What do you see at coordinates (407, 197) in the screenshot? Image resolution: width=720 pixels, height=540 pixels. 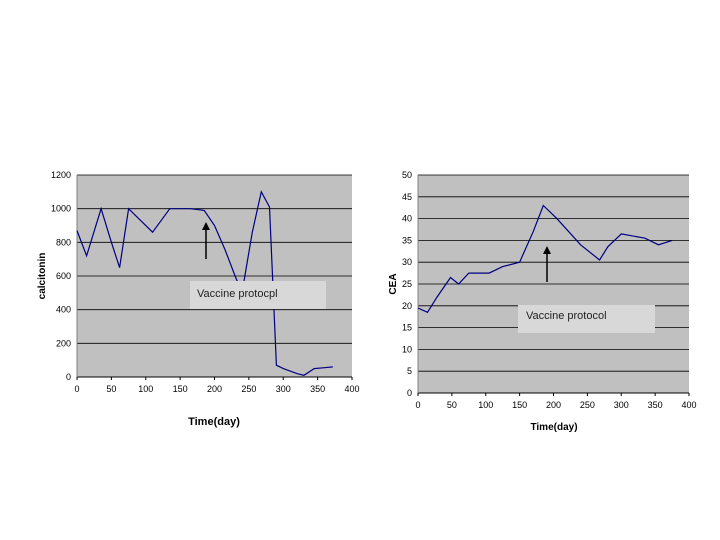 I see `y-tick-label: 45` at bounding box center [407, 197].